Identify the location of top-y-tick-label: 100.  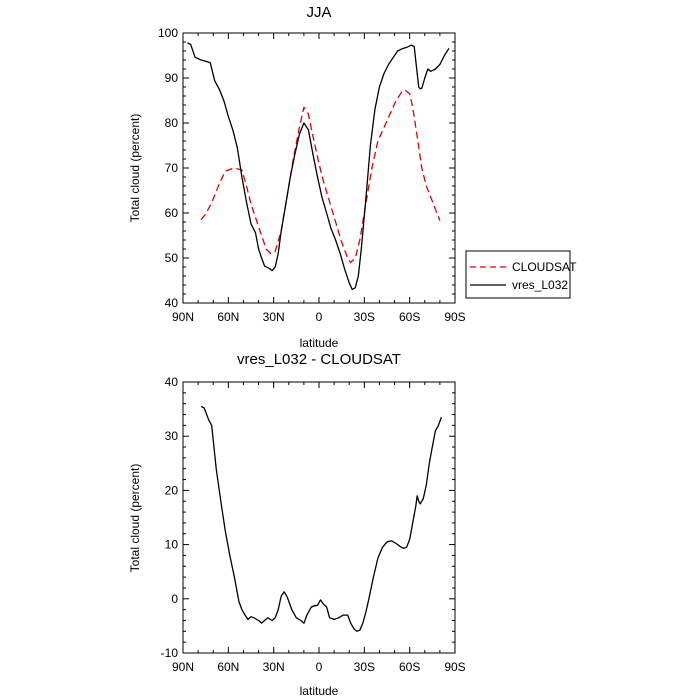
(168, 33).